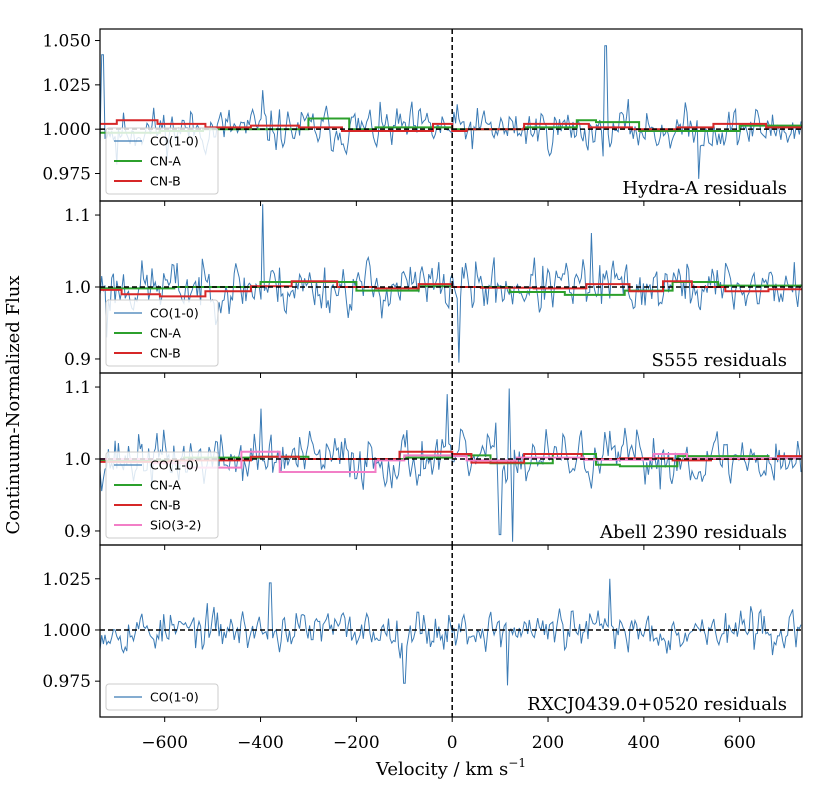 The width and height of the screenshot is (830, 804). What do you see at coordinates (260, 743) in the screenshot?
I see `x-tick-label: −400` at bounding box center [260, 743].